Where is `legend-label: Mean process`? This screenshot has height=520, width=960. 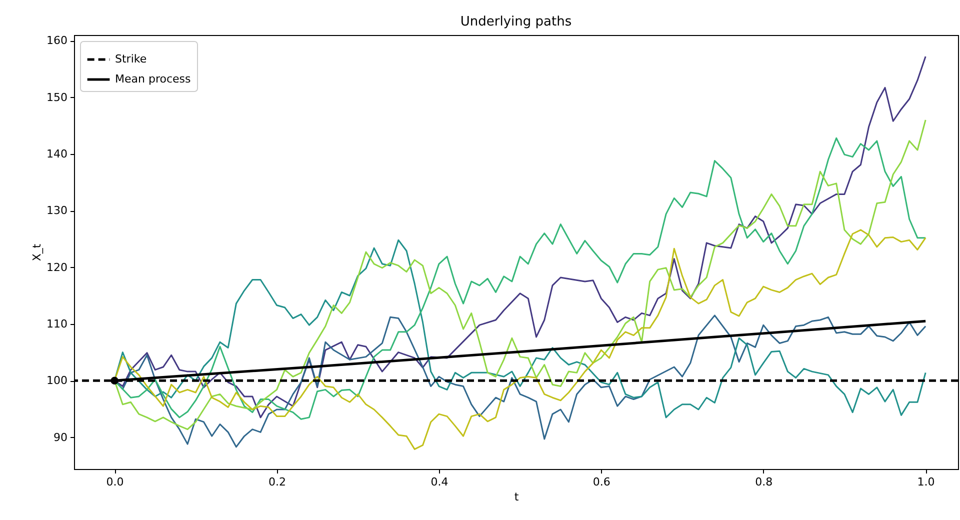
legend-label: Mean process is located at coordinates (153, 79).